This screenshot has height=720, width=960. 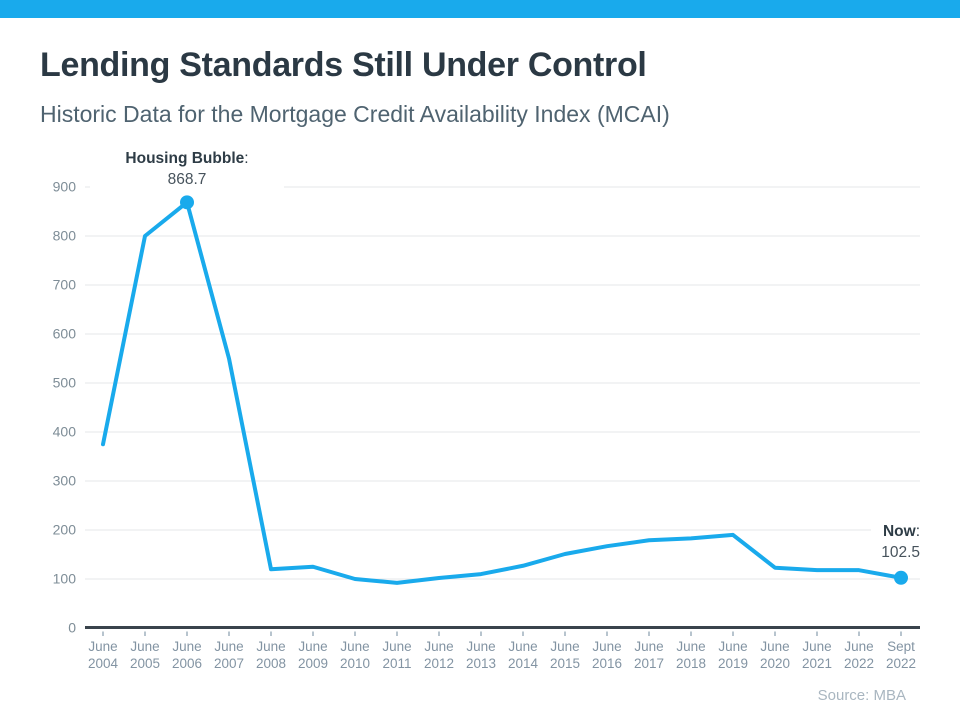 I want to click on x-tick-label-11: June 2015, so click(x=565, y=655).